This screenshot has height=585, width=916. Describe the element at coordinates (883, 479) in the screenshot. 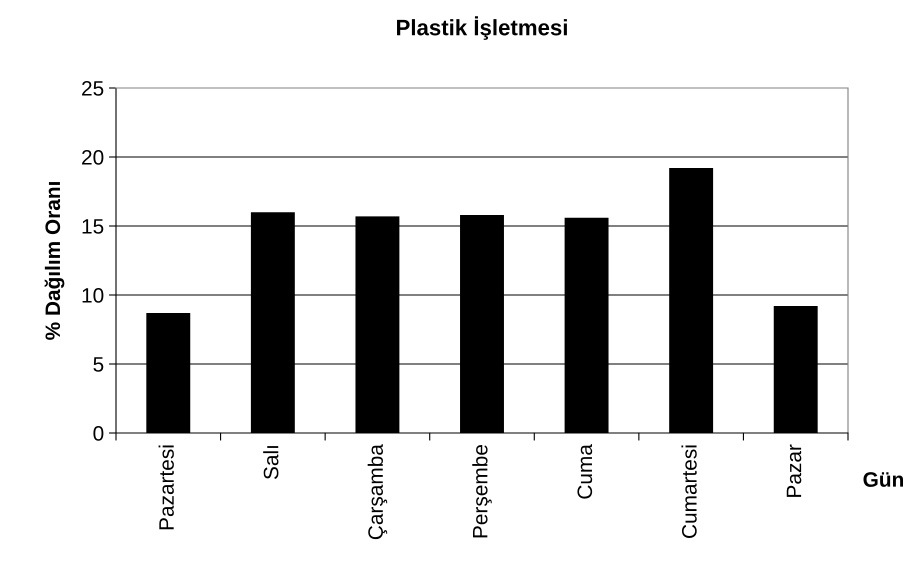

I see `x-axis-title: Gün` at that location.